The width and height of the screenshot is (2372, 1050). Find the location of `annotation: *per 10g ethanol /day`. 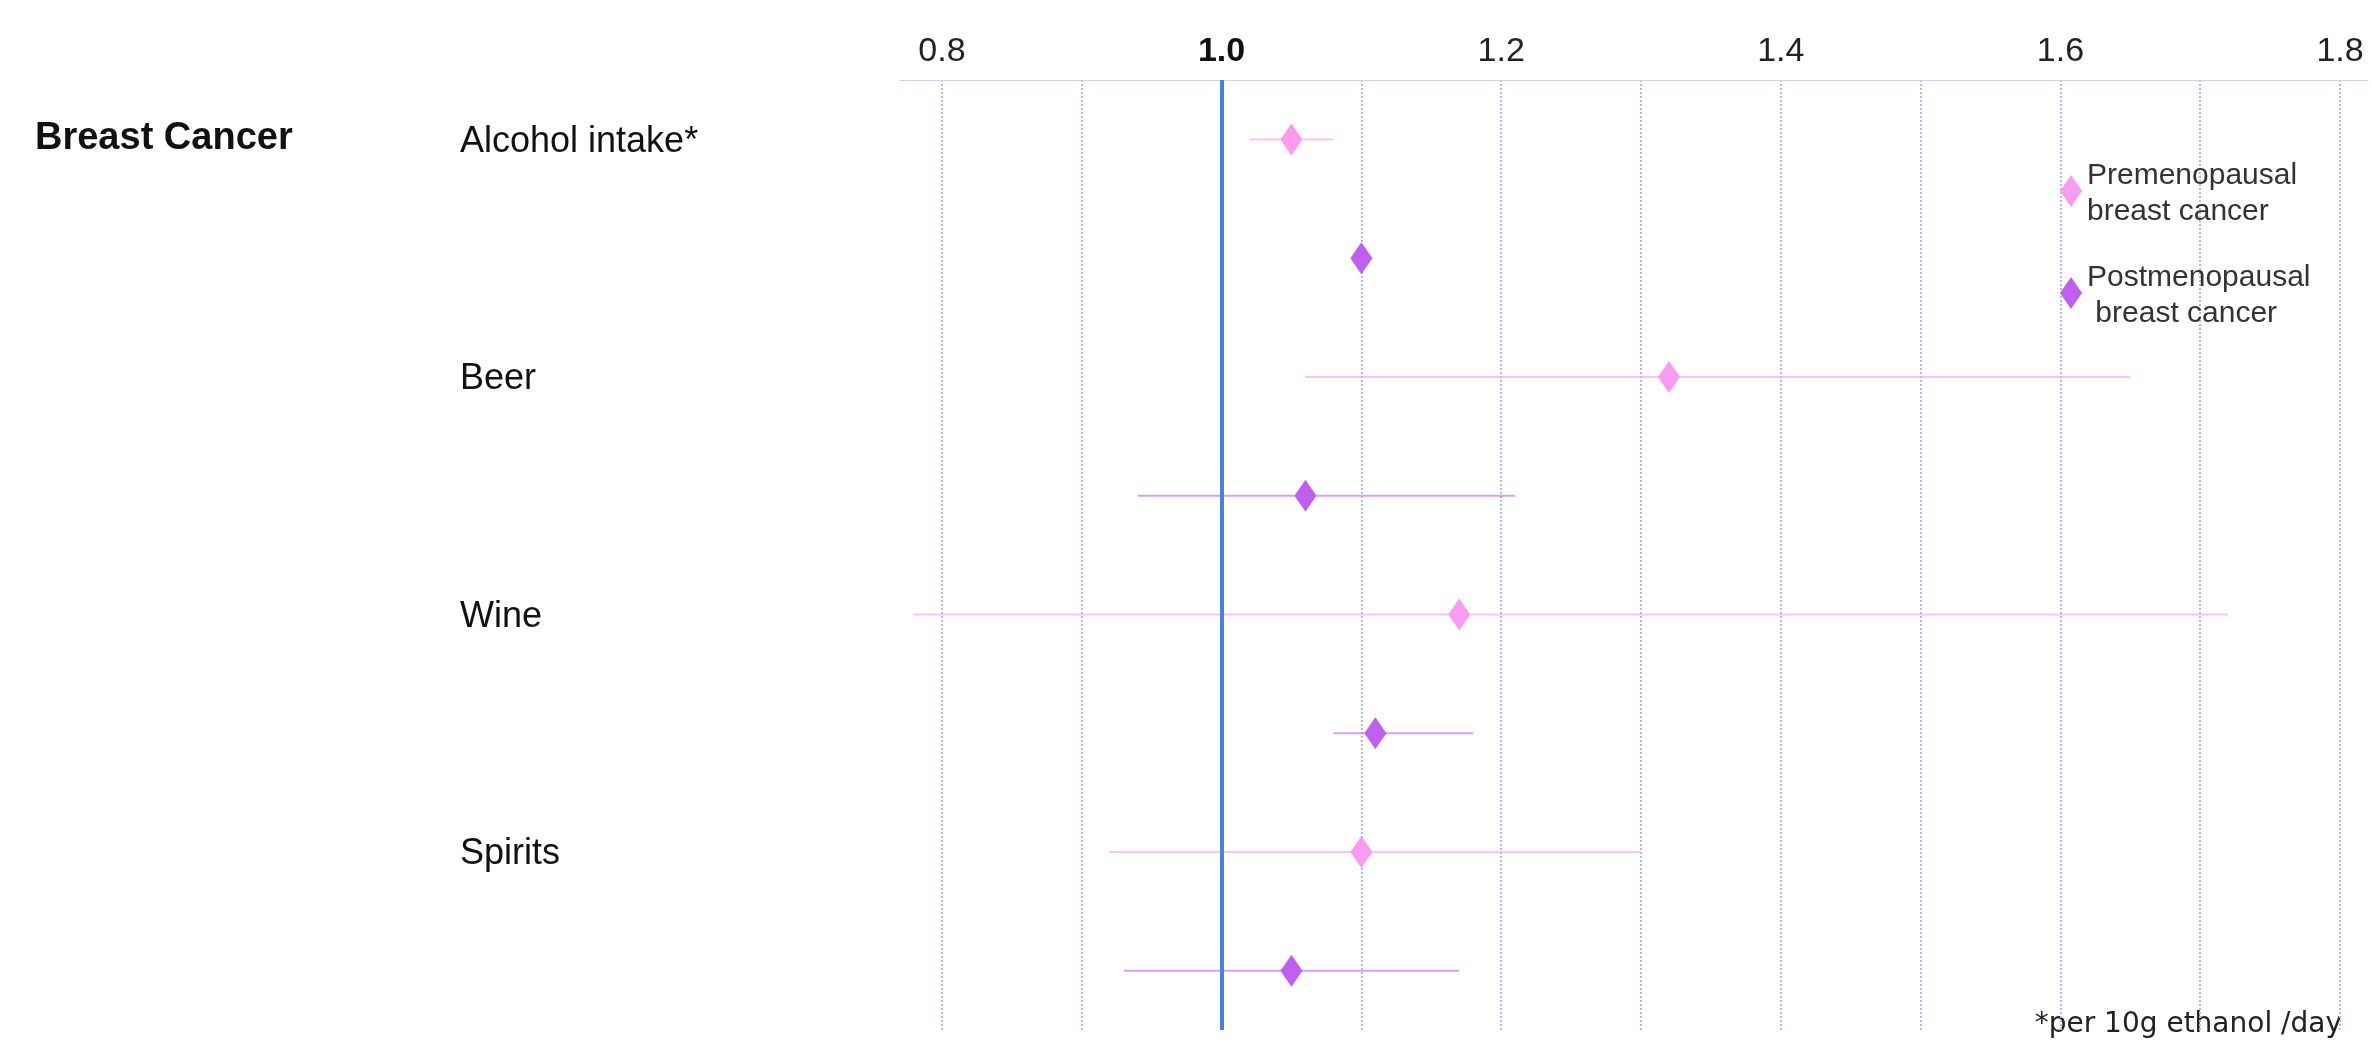

annotation: *per 10g ethanol /day is located at coordinates (2188, 1022).